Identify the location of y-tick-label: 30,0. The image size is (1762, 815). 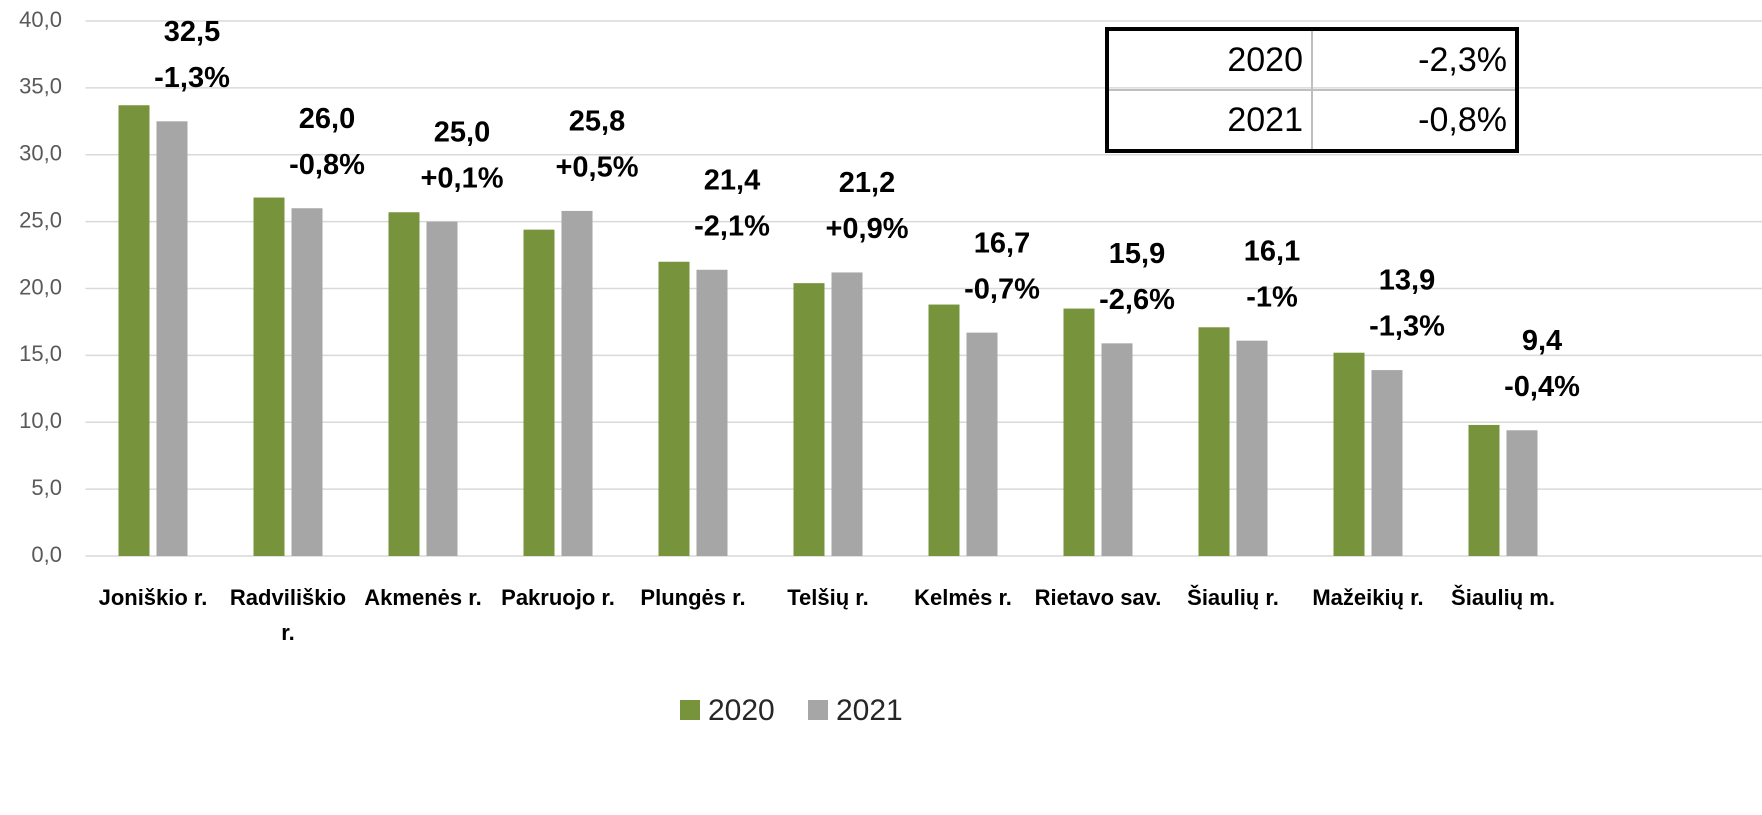
(40, 153).